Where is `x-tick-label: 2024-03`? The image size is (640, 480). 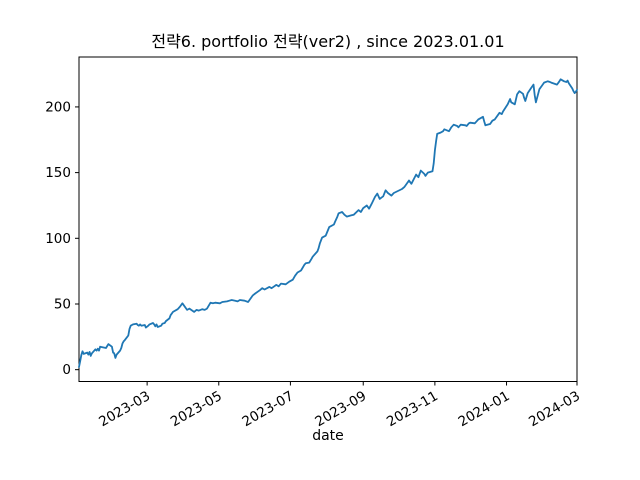 x-tick-label: 2024-03 is located at coordinates (554, 409).